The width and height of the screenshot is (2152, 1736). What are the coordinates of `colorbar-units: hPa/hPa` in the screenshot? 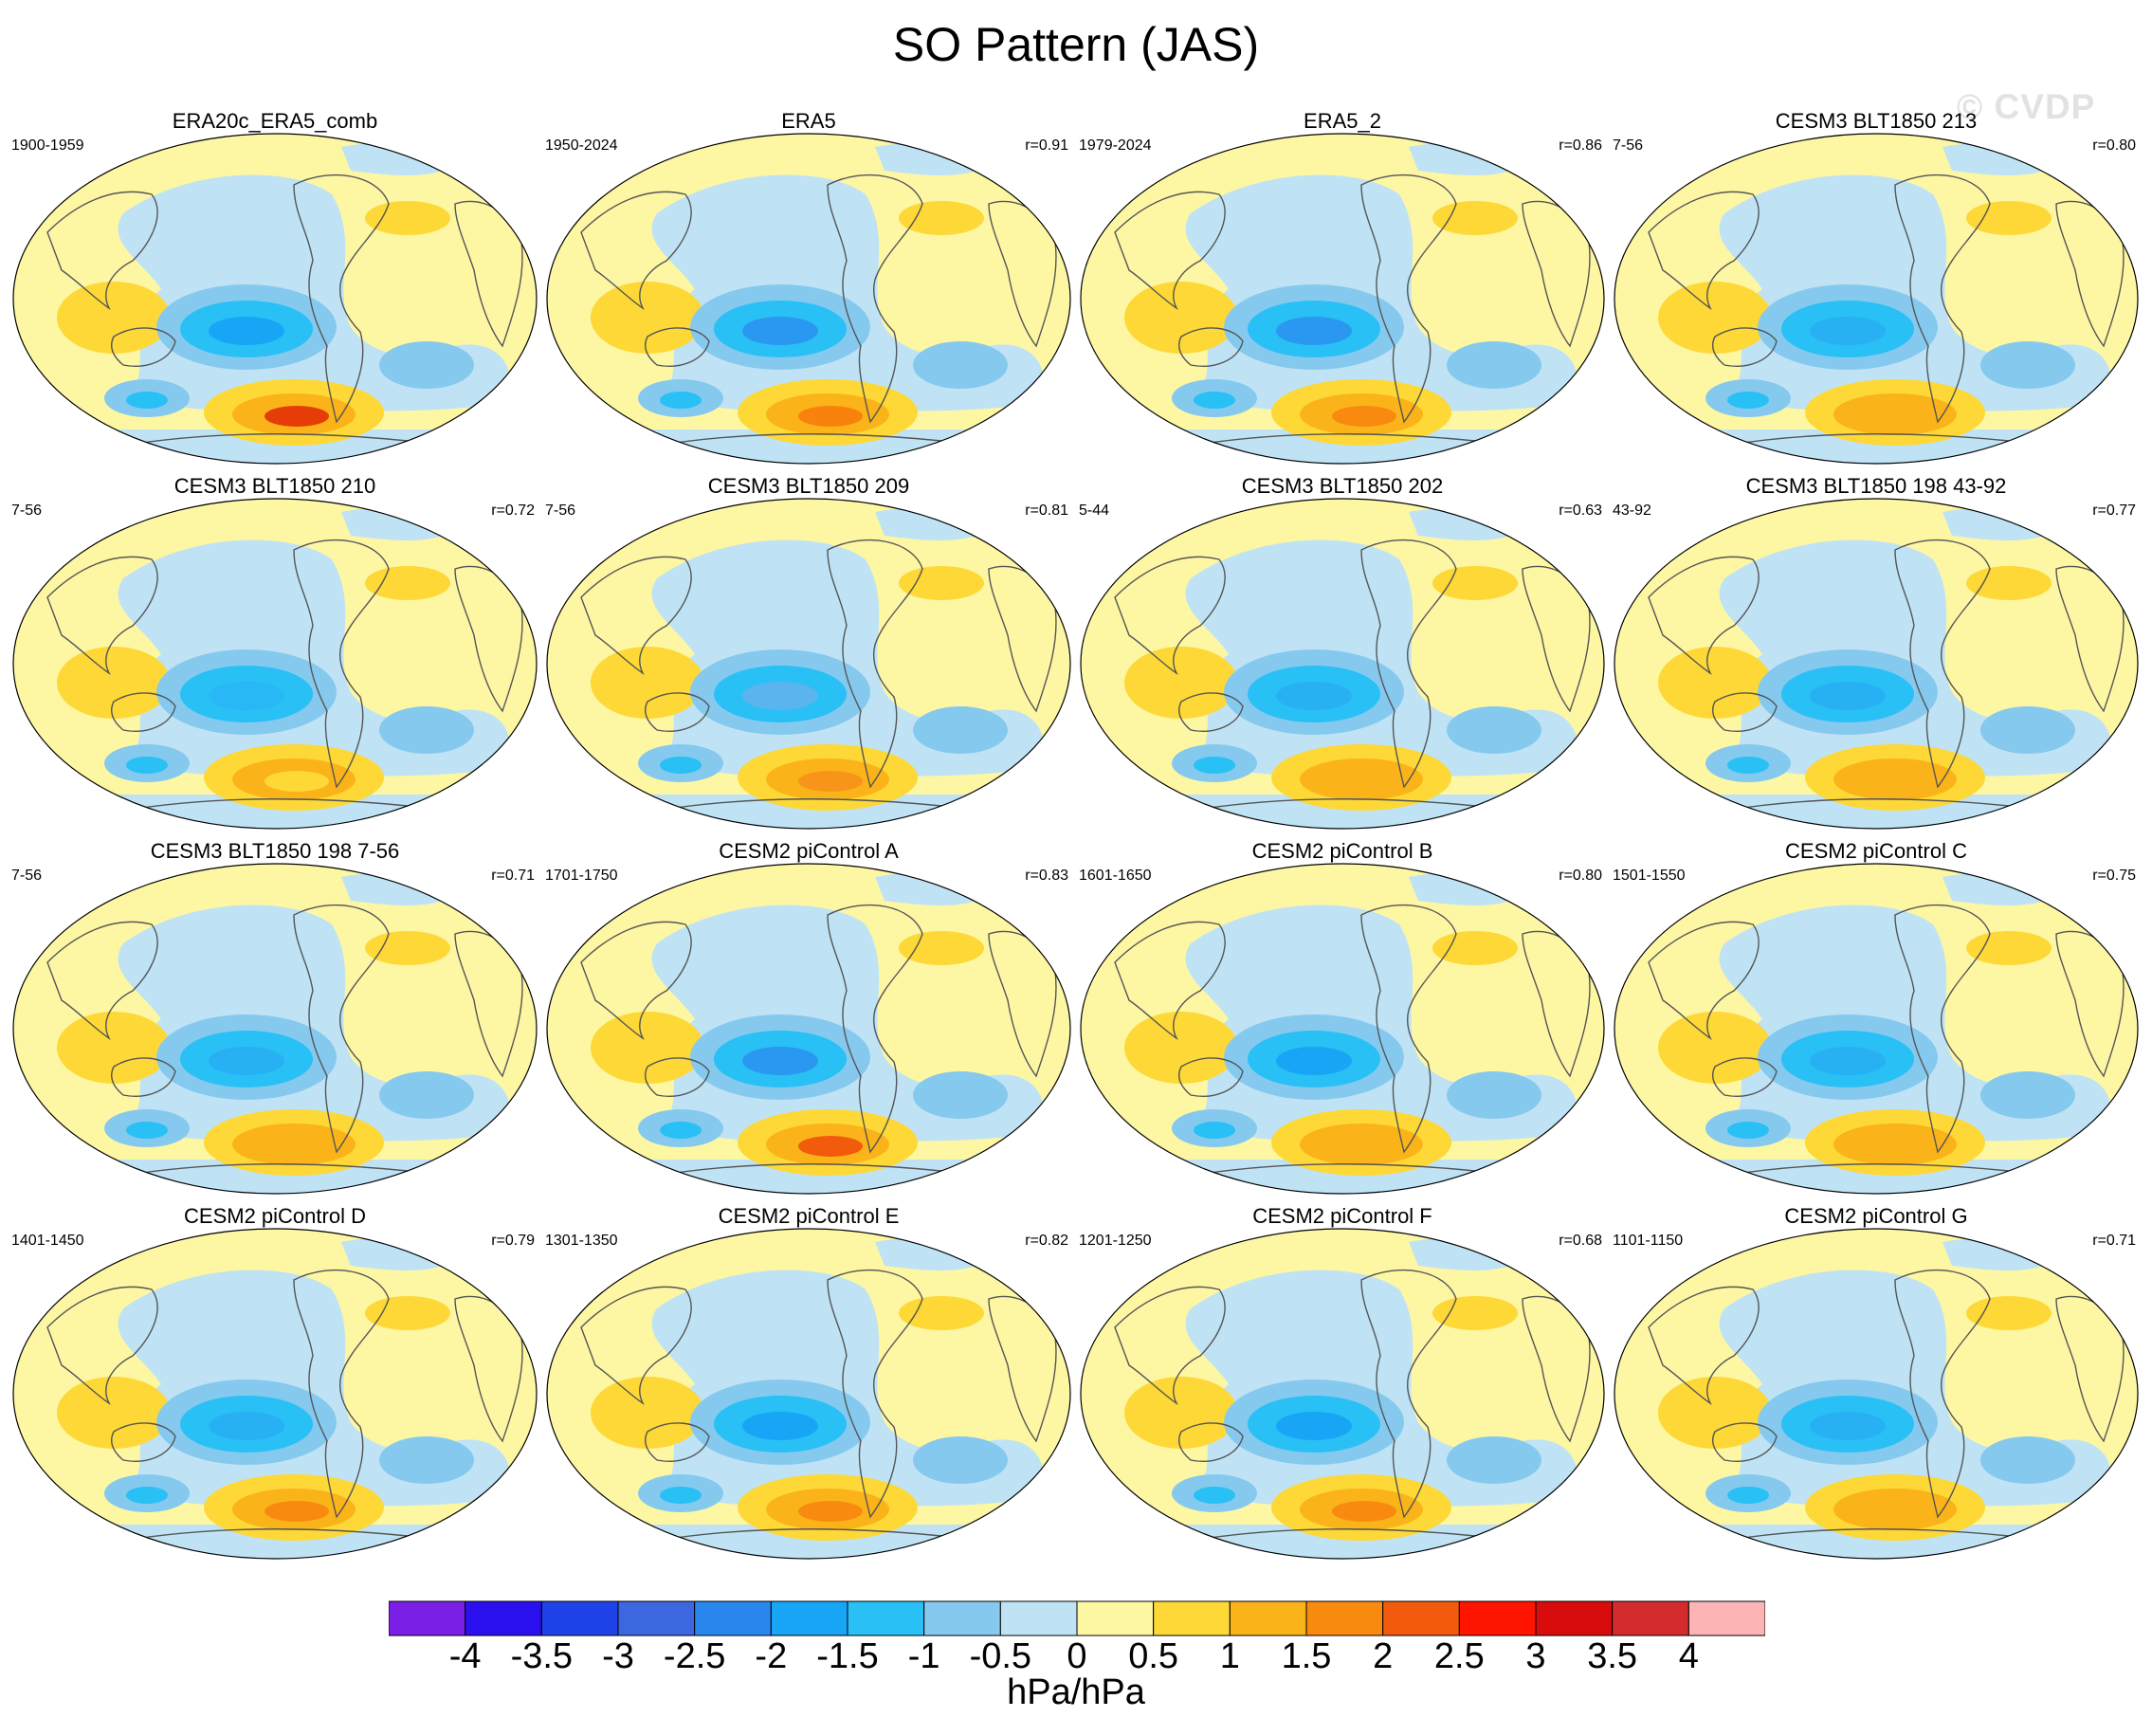 It's located at (1076, 1692).